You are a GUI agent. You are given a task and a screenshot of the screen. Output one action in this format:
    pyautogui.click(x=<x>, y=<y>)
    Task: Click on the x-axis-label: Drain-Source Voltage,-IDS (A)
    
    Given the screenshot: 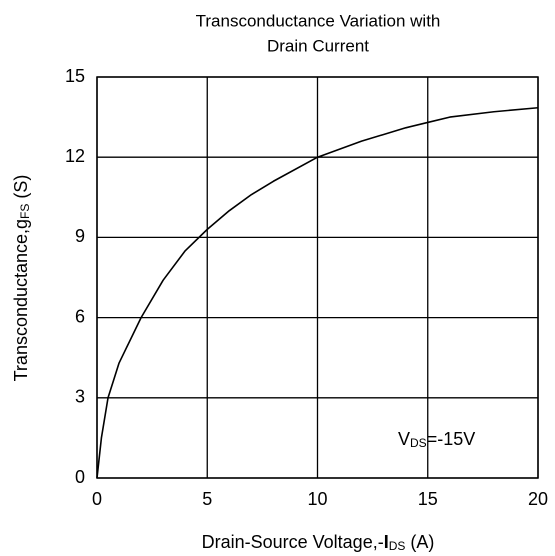 What is the action you would take?
    pyautogui.click(x=318, y=542)
    